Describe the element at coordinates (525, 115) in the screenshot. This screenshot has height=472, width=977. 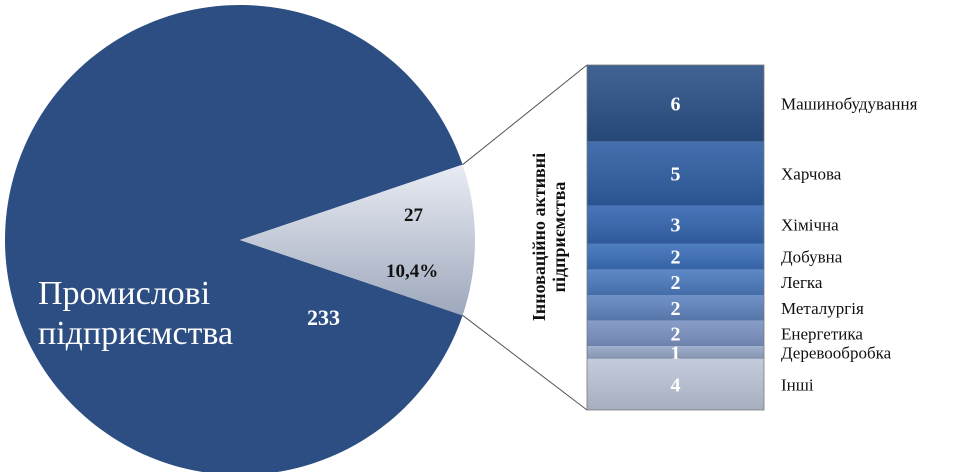
I see `connector-line-top` at that location.